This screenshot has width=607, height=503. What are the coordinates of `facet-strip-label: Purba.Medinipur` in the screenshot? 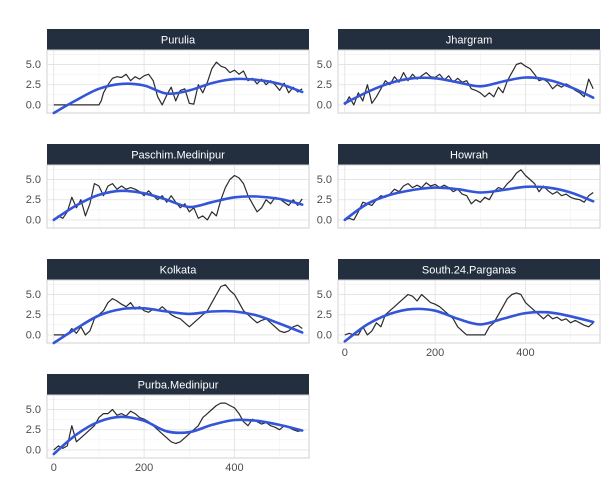 It's located at (178, 386).